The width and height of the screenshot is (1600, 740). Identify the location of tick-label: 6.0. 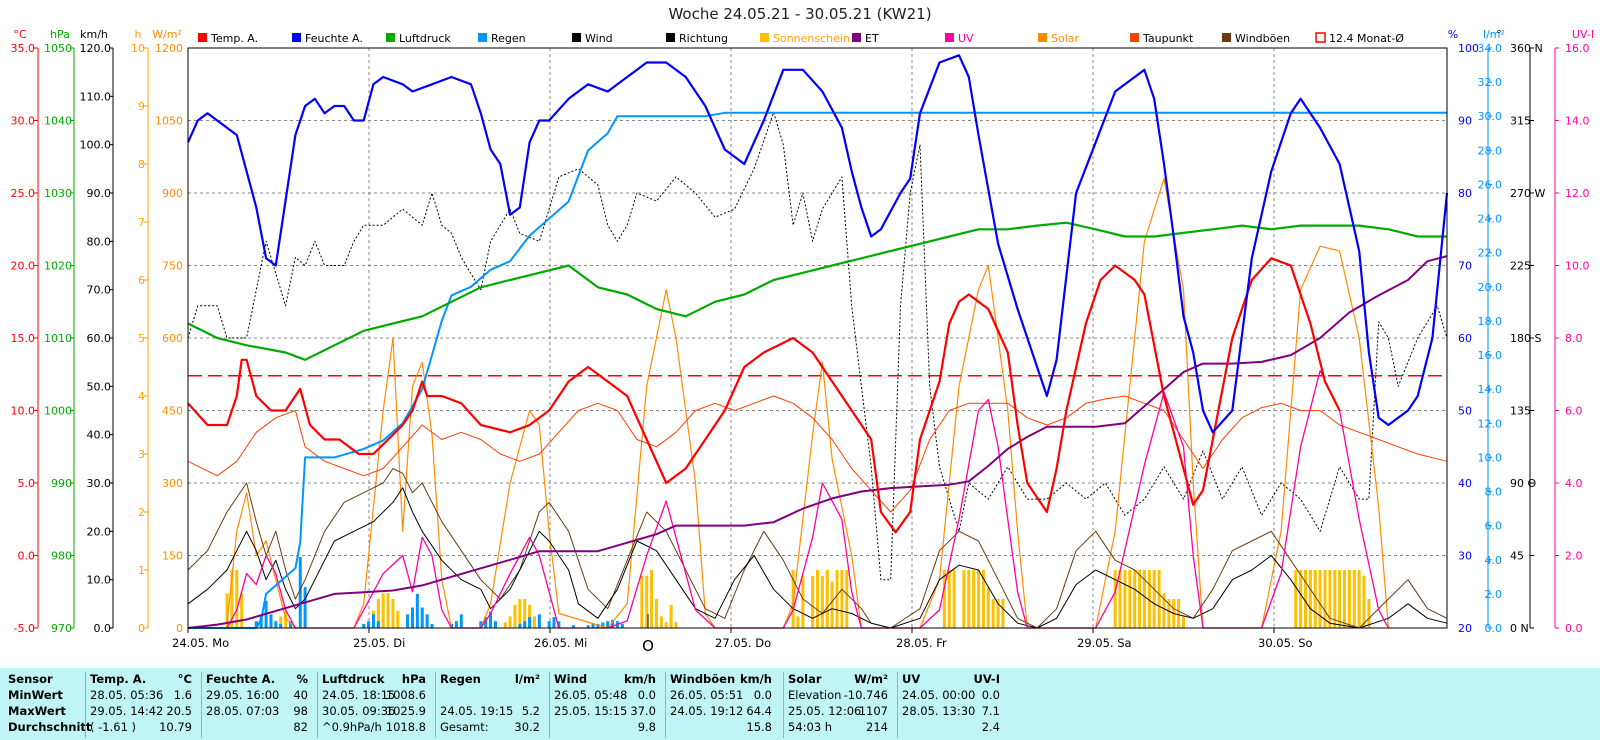
(1494, 526).